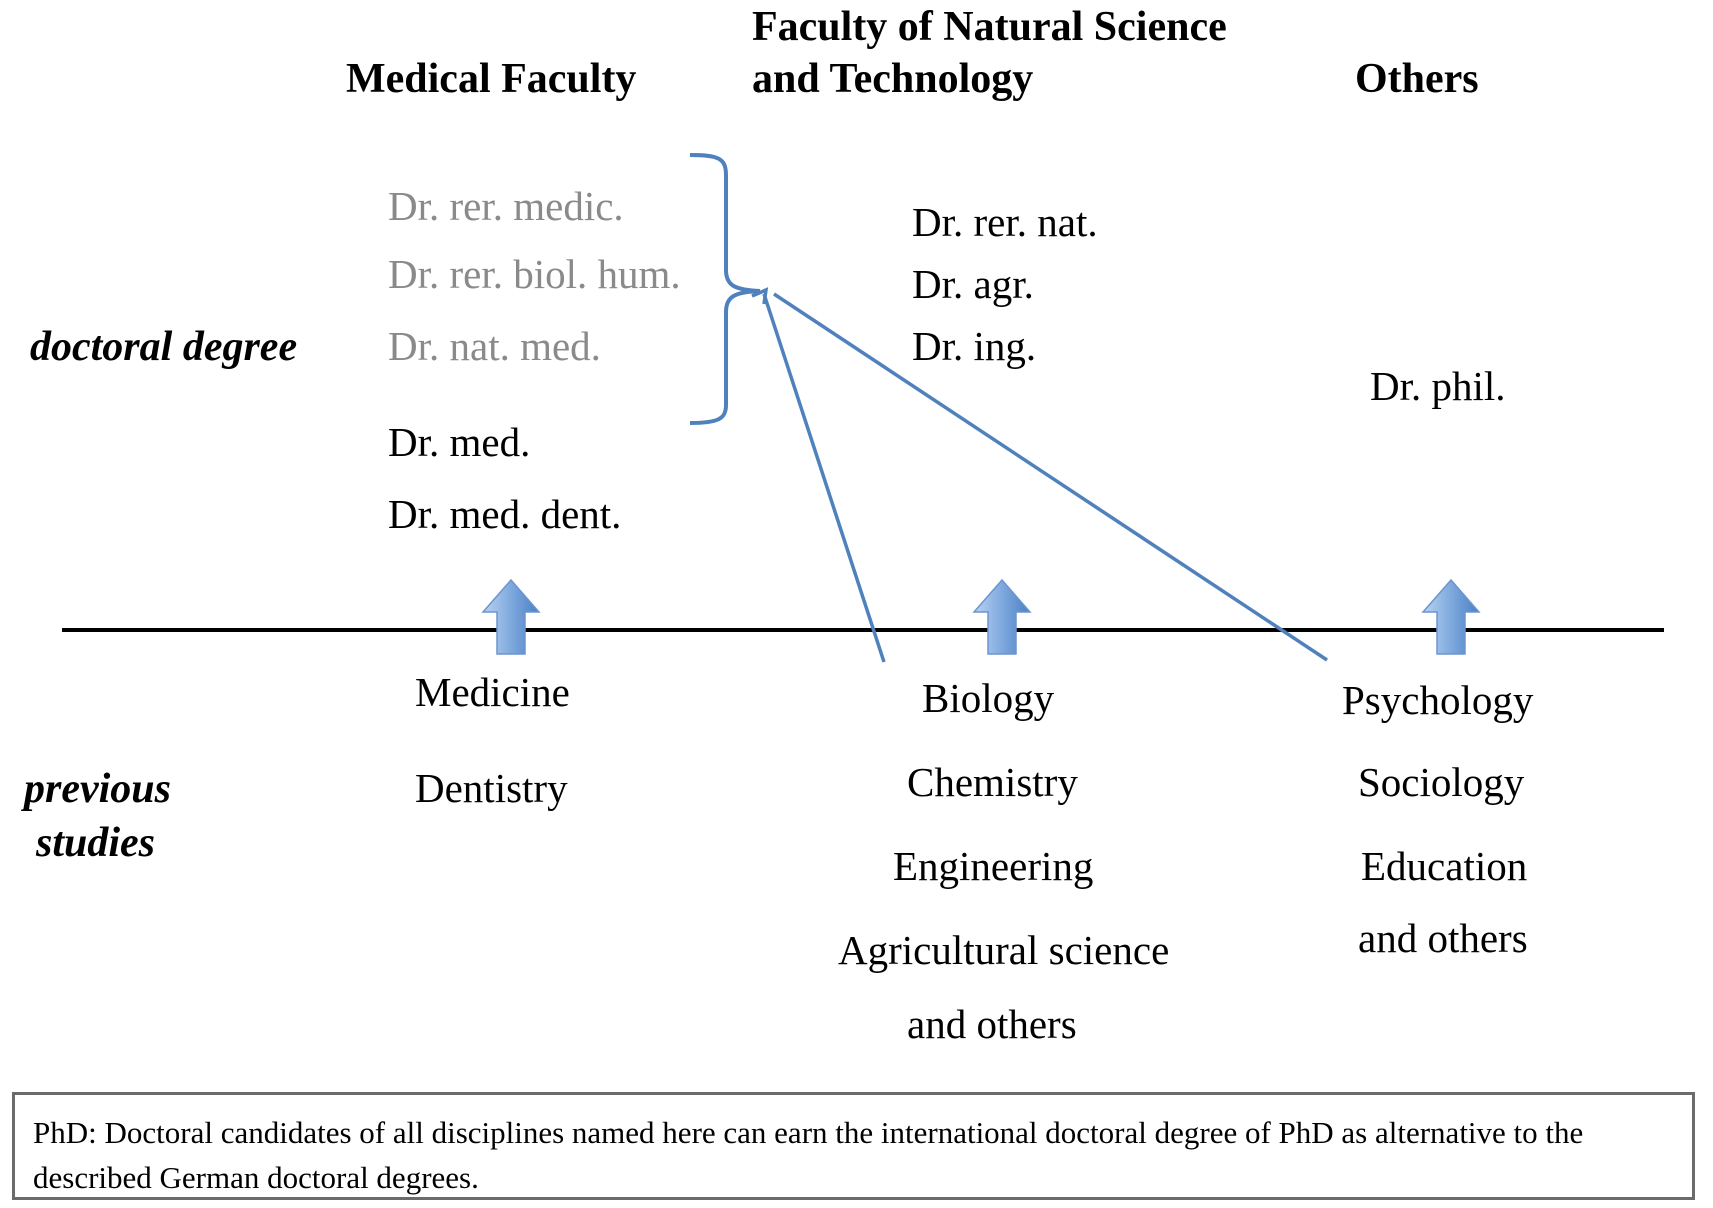 Image resolution: width=1713 pixels, height=1208 pixels. What do you see at coordinates (988, 698) in the screenshot?
I see `study-biology: Biology` at bounding box center [988, 698].